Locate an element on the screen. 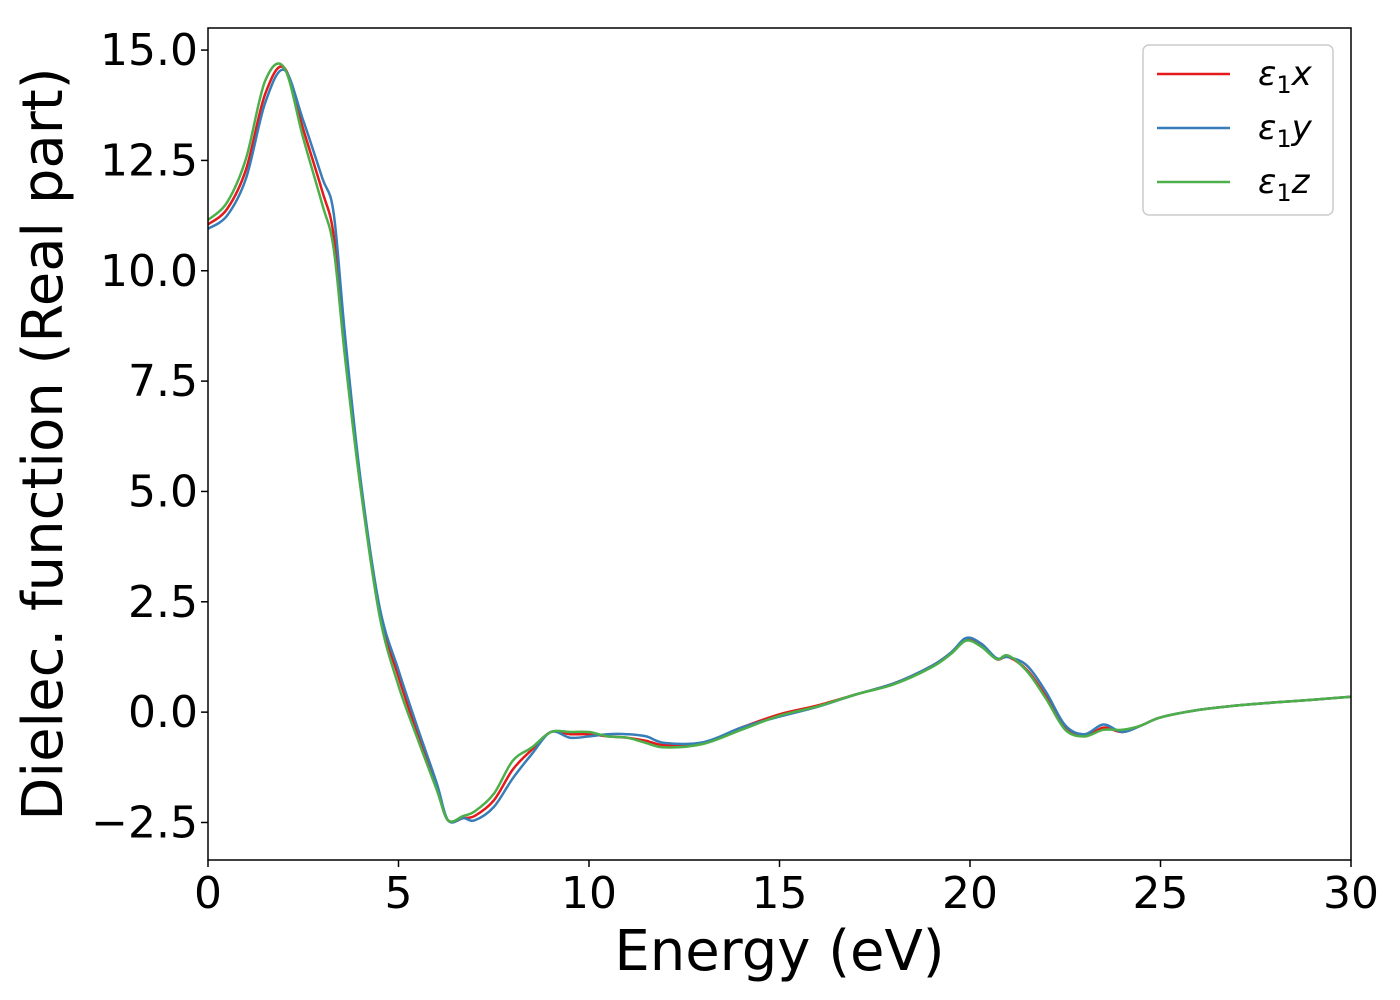 The width and height of the screenshot is (1400, 1000). x-axis-label: Energy (eV) is located at coordinates (779, 951).